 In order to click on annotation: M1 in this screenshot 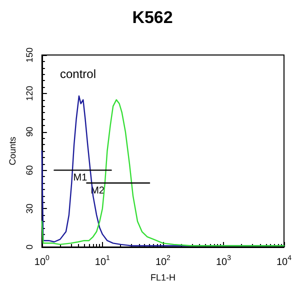, I will do `click(80, 178)`.